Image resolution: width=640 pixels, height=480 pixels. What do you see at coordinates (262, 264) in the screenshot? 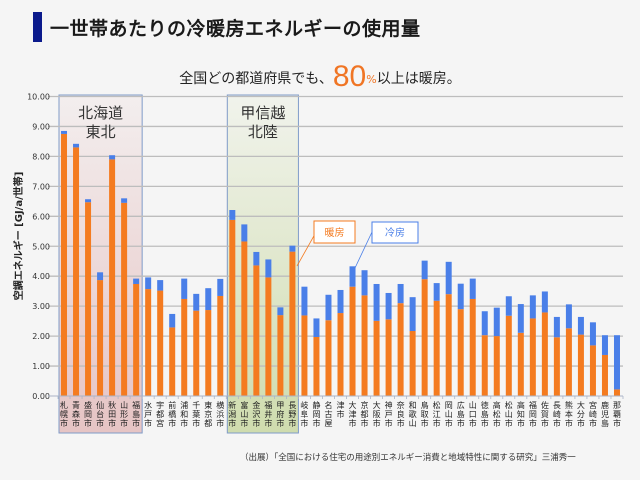
I see `region-box-koshinetsu-hokuriku` at bounding box center [262, 264].